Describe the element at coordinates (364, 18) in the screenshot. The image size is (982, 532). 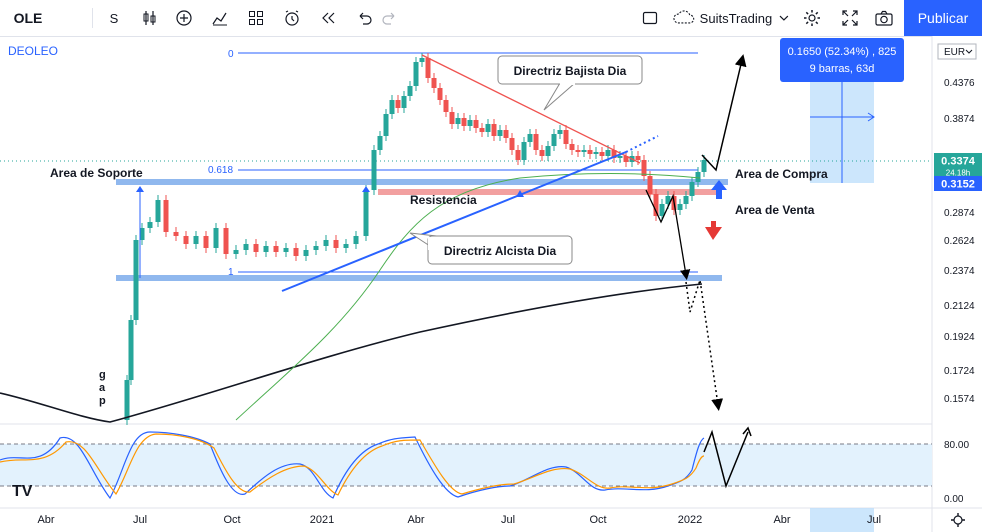
I see `undo-icon` at that location.